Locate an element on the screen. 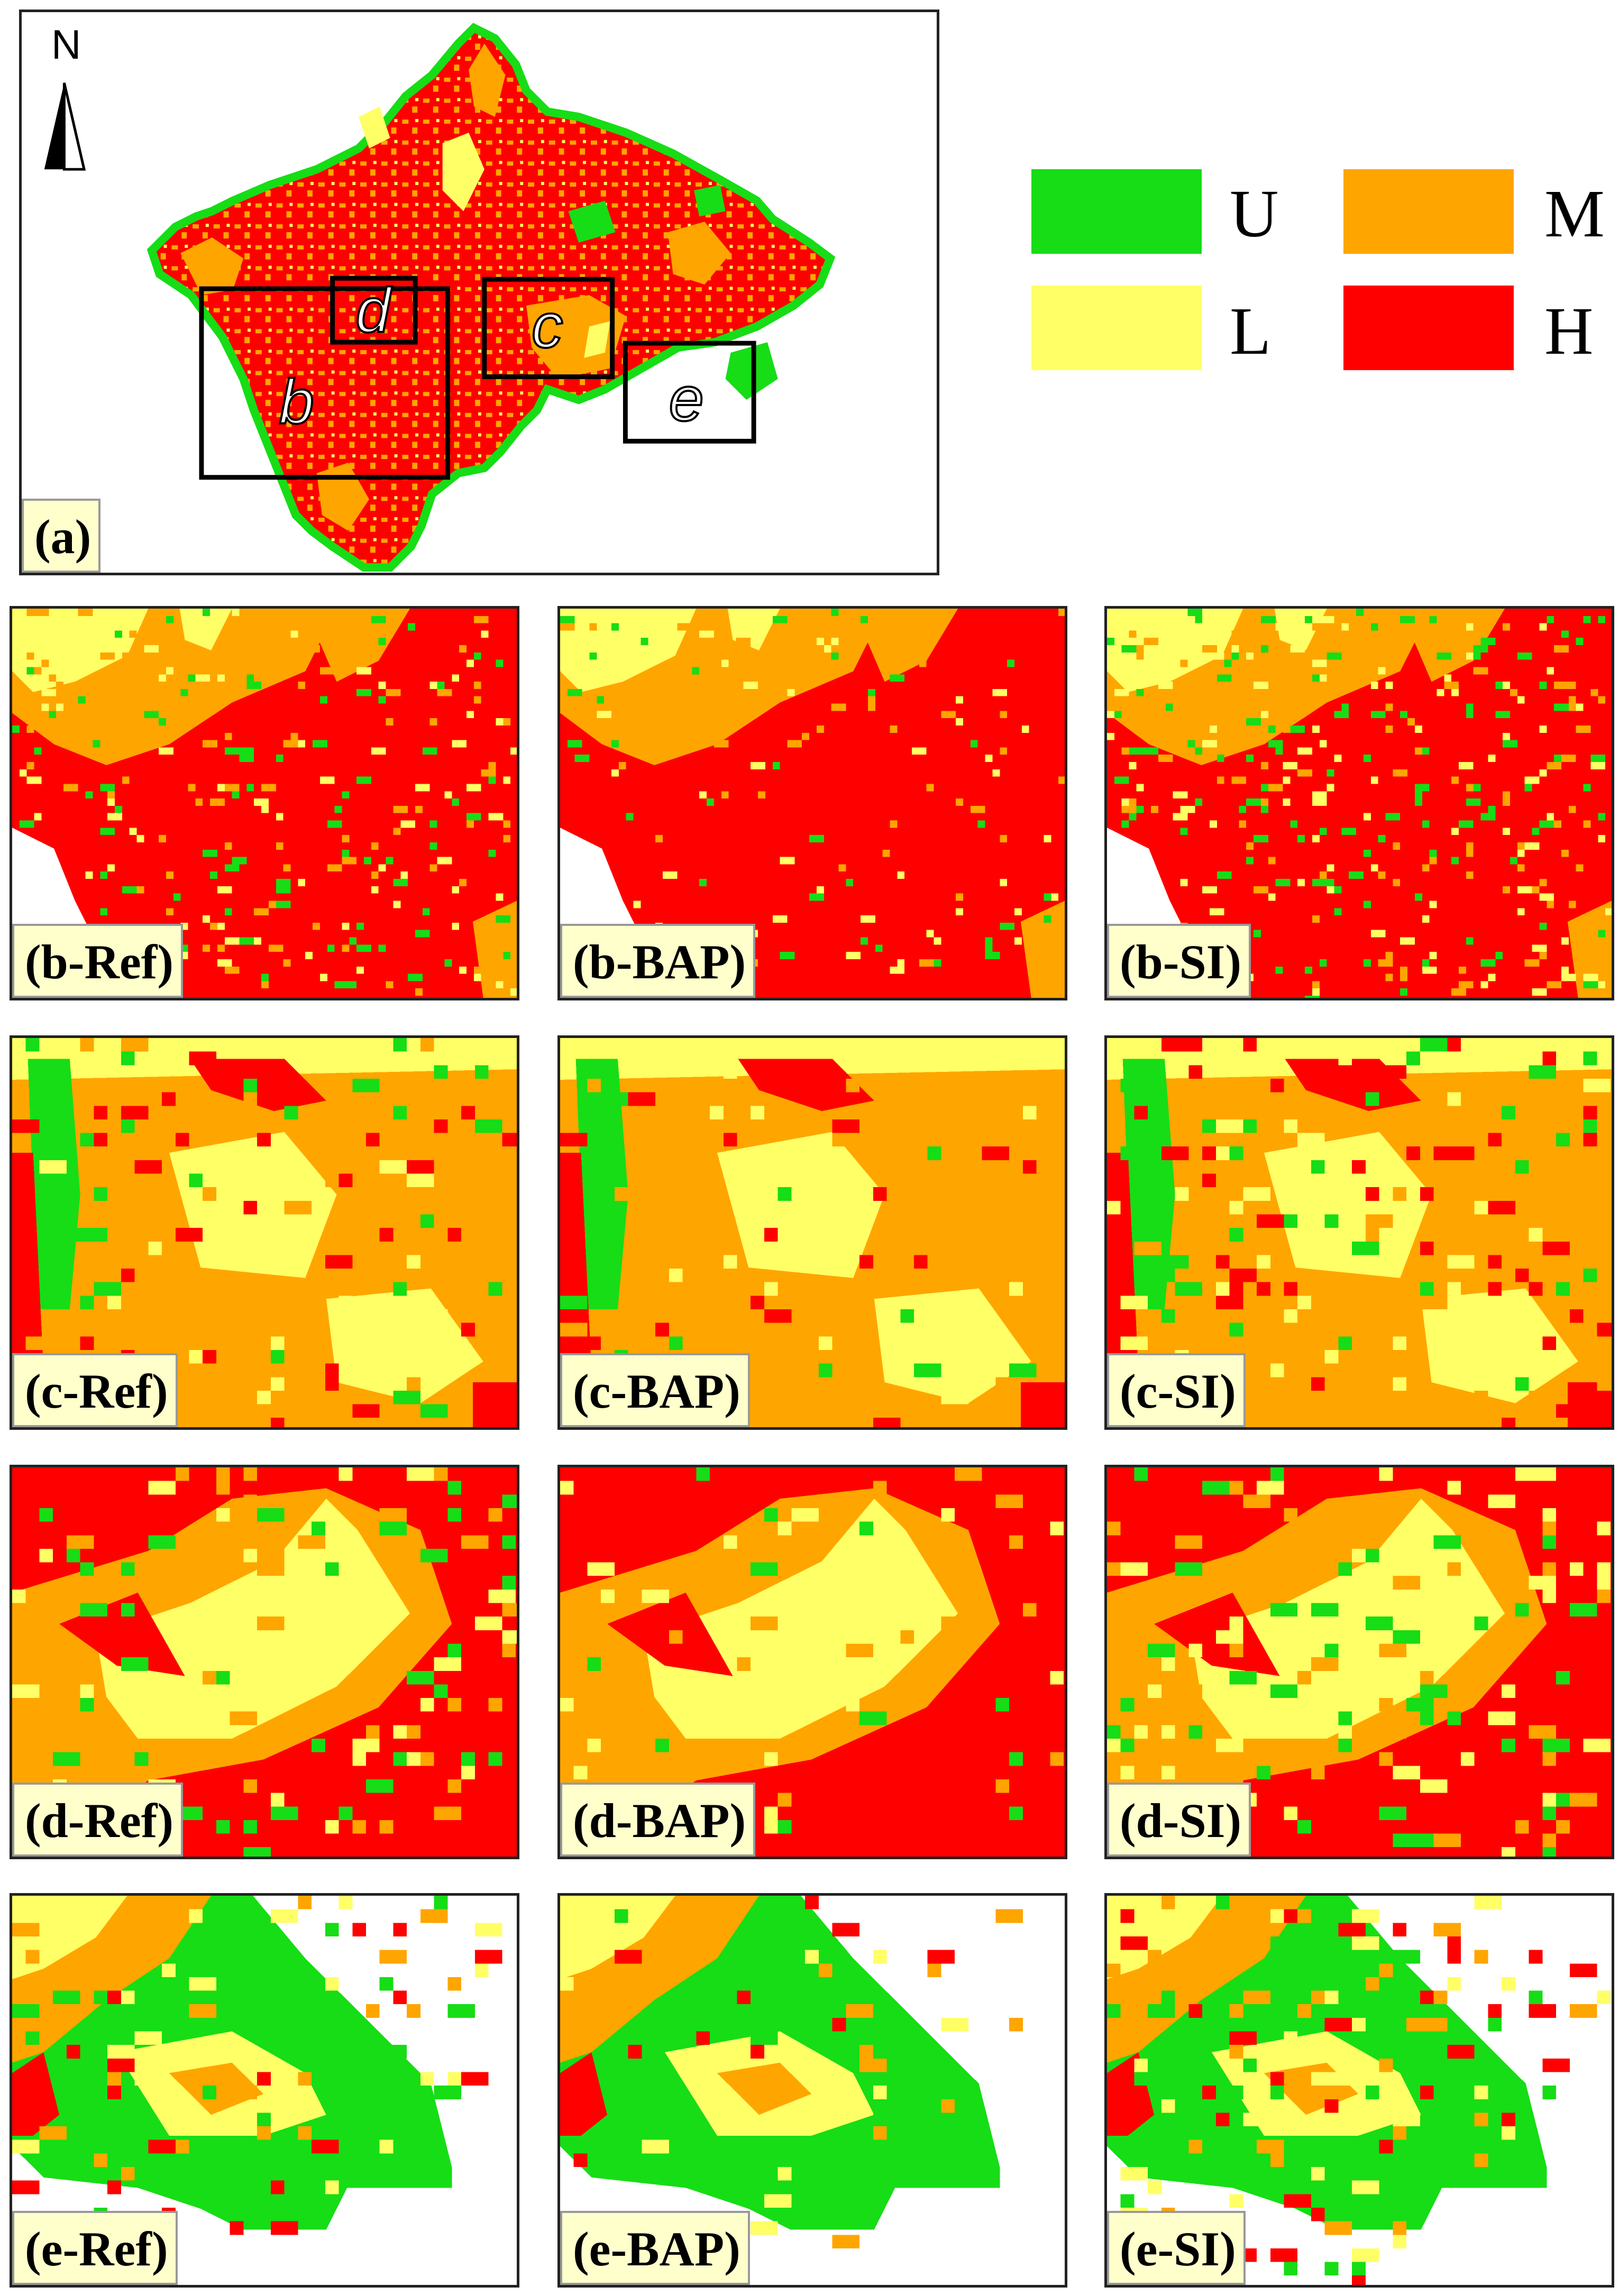 The image size is (1619, 2296). detail-panel-d-si: (d-SI) is located at coordinates (1359, 1662).